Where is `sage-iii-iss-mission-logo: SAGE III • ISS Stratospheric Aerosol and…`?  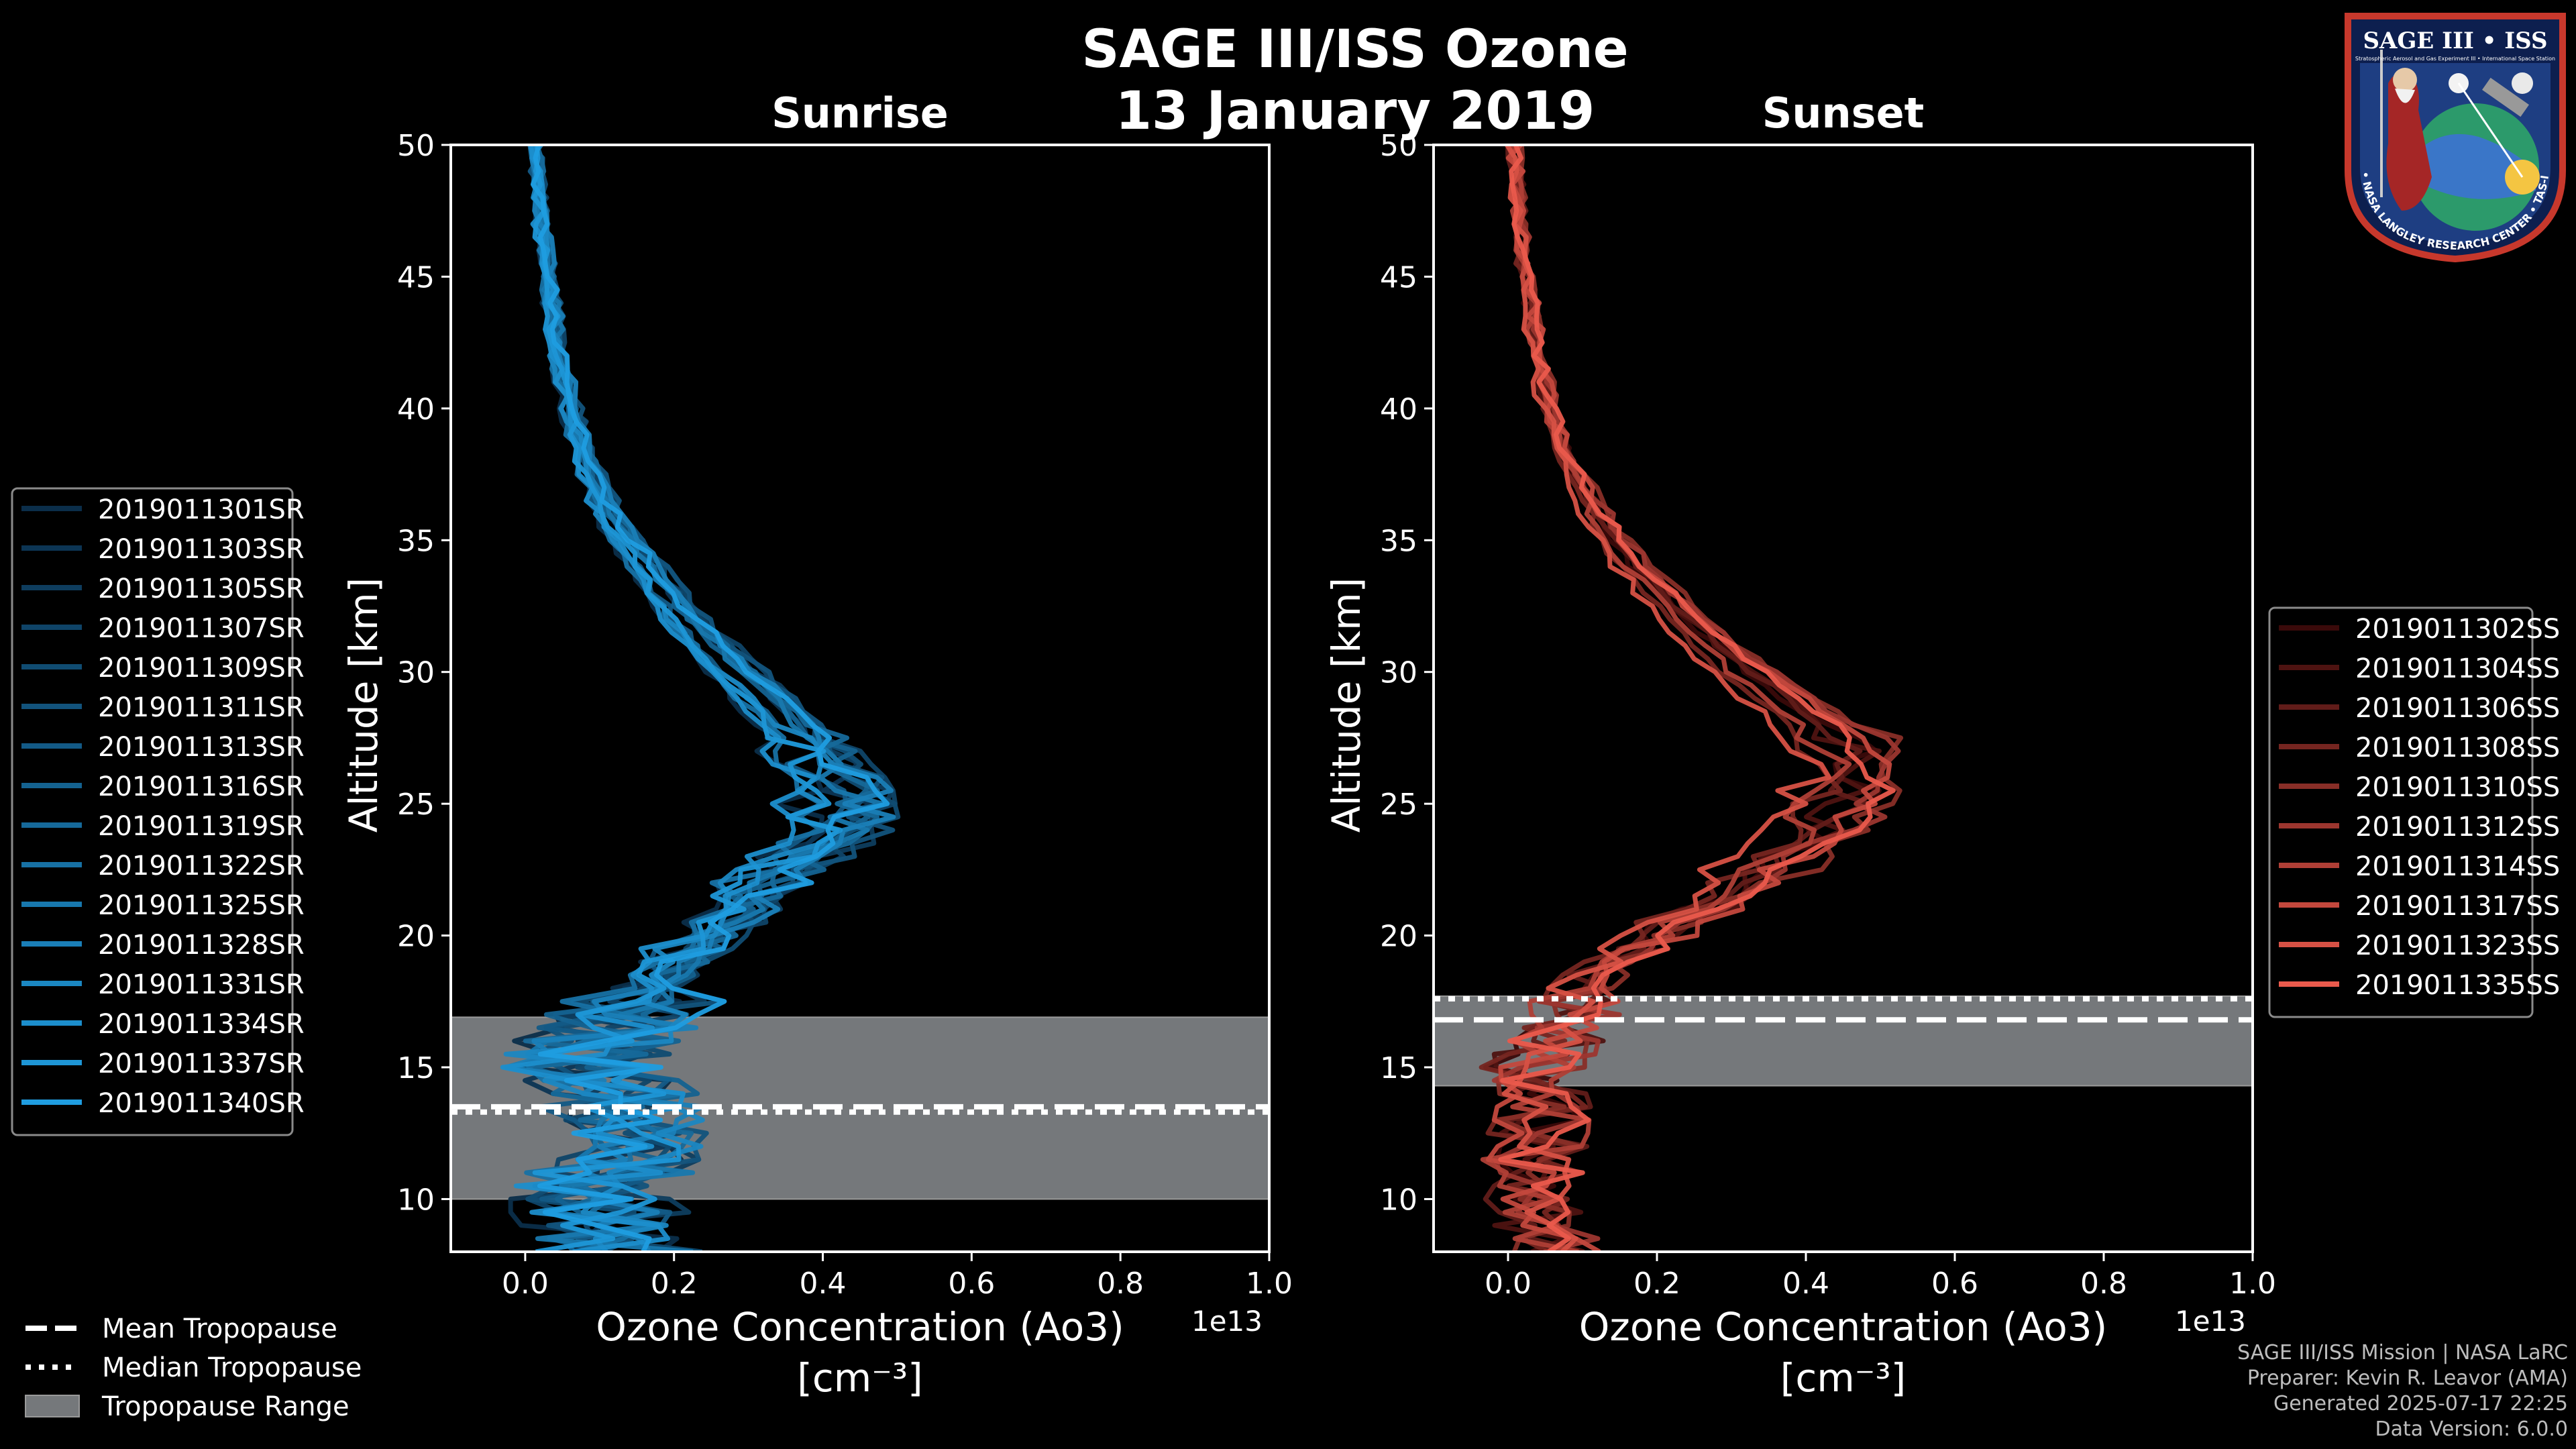 sage-iii-iss-mission-logo: SAGE III • ISS Stratospheric Aerosol and… is located at coordinates (2453, 136).